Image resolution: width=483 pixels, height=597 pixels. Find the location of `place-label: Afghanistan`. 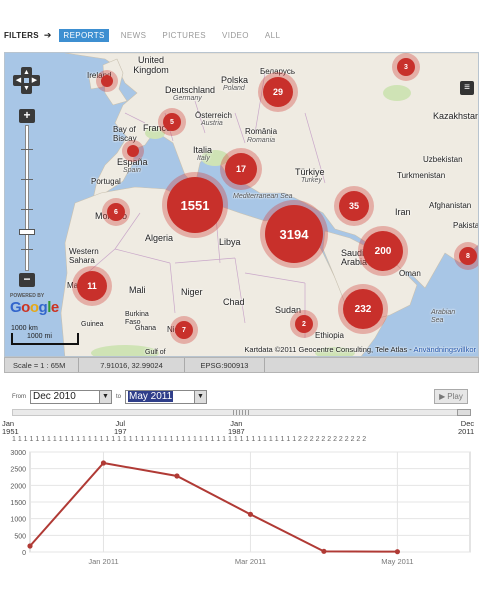

place-label: Afghanistan is located at coordinates (450, 205).